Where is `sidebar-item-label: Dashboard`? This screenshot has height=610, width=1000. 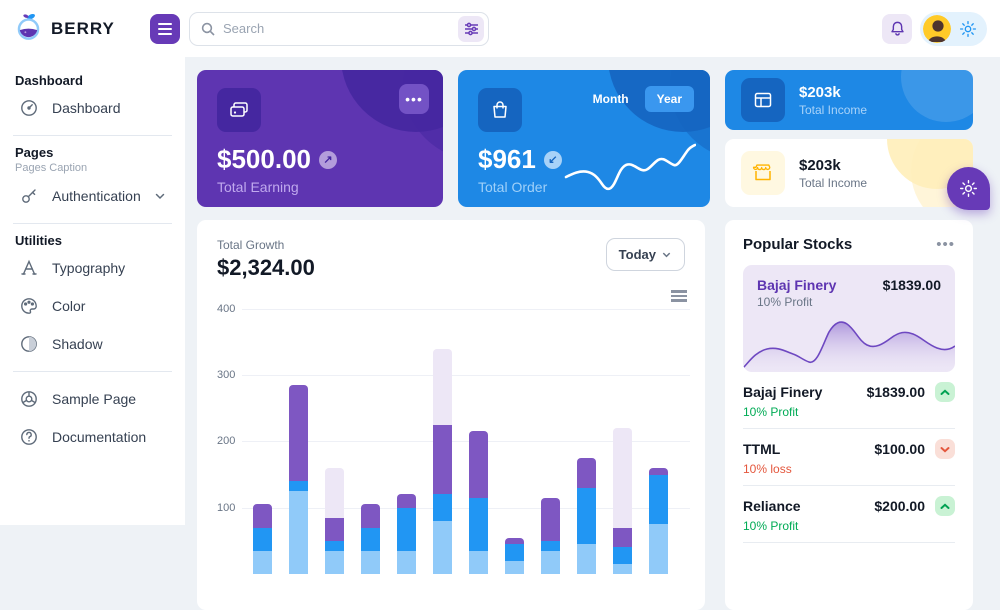 sidebar-item-label: Dashboard is located at coordinates (86, 108).